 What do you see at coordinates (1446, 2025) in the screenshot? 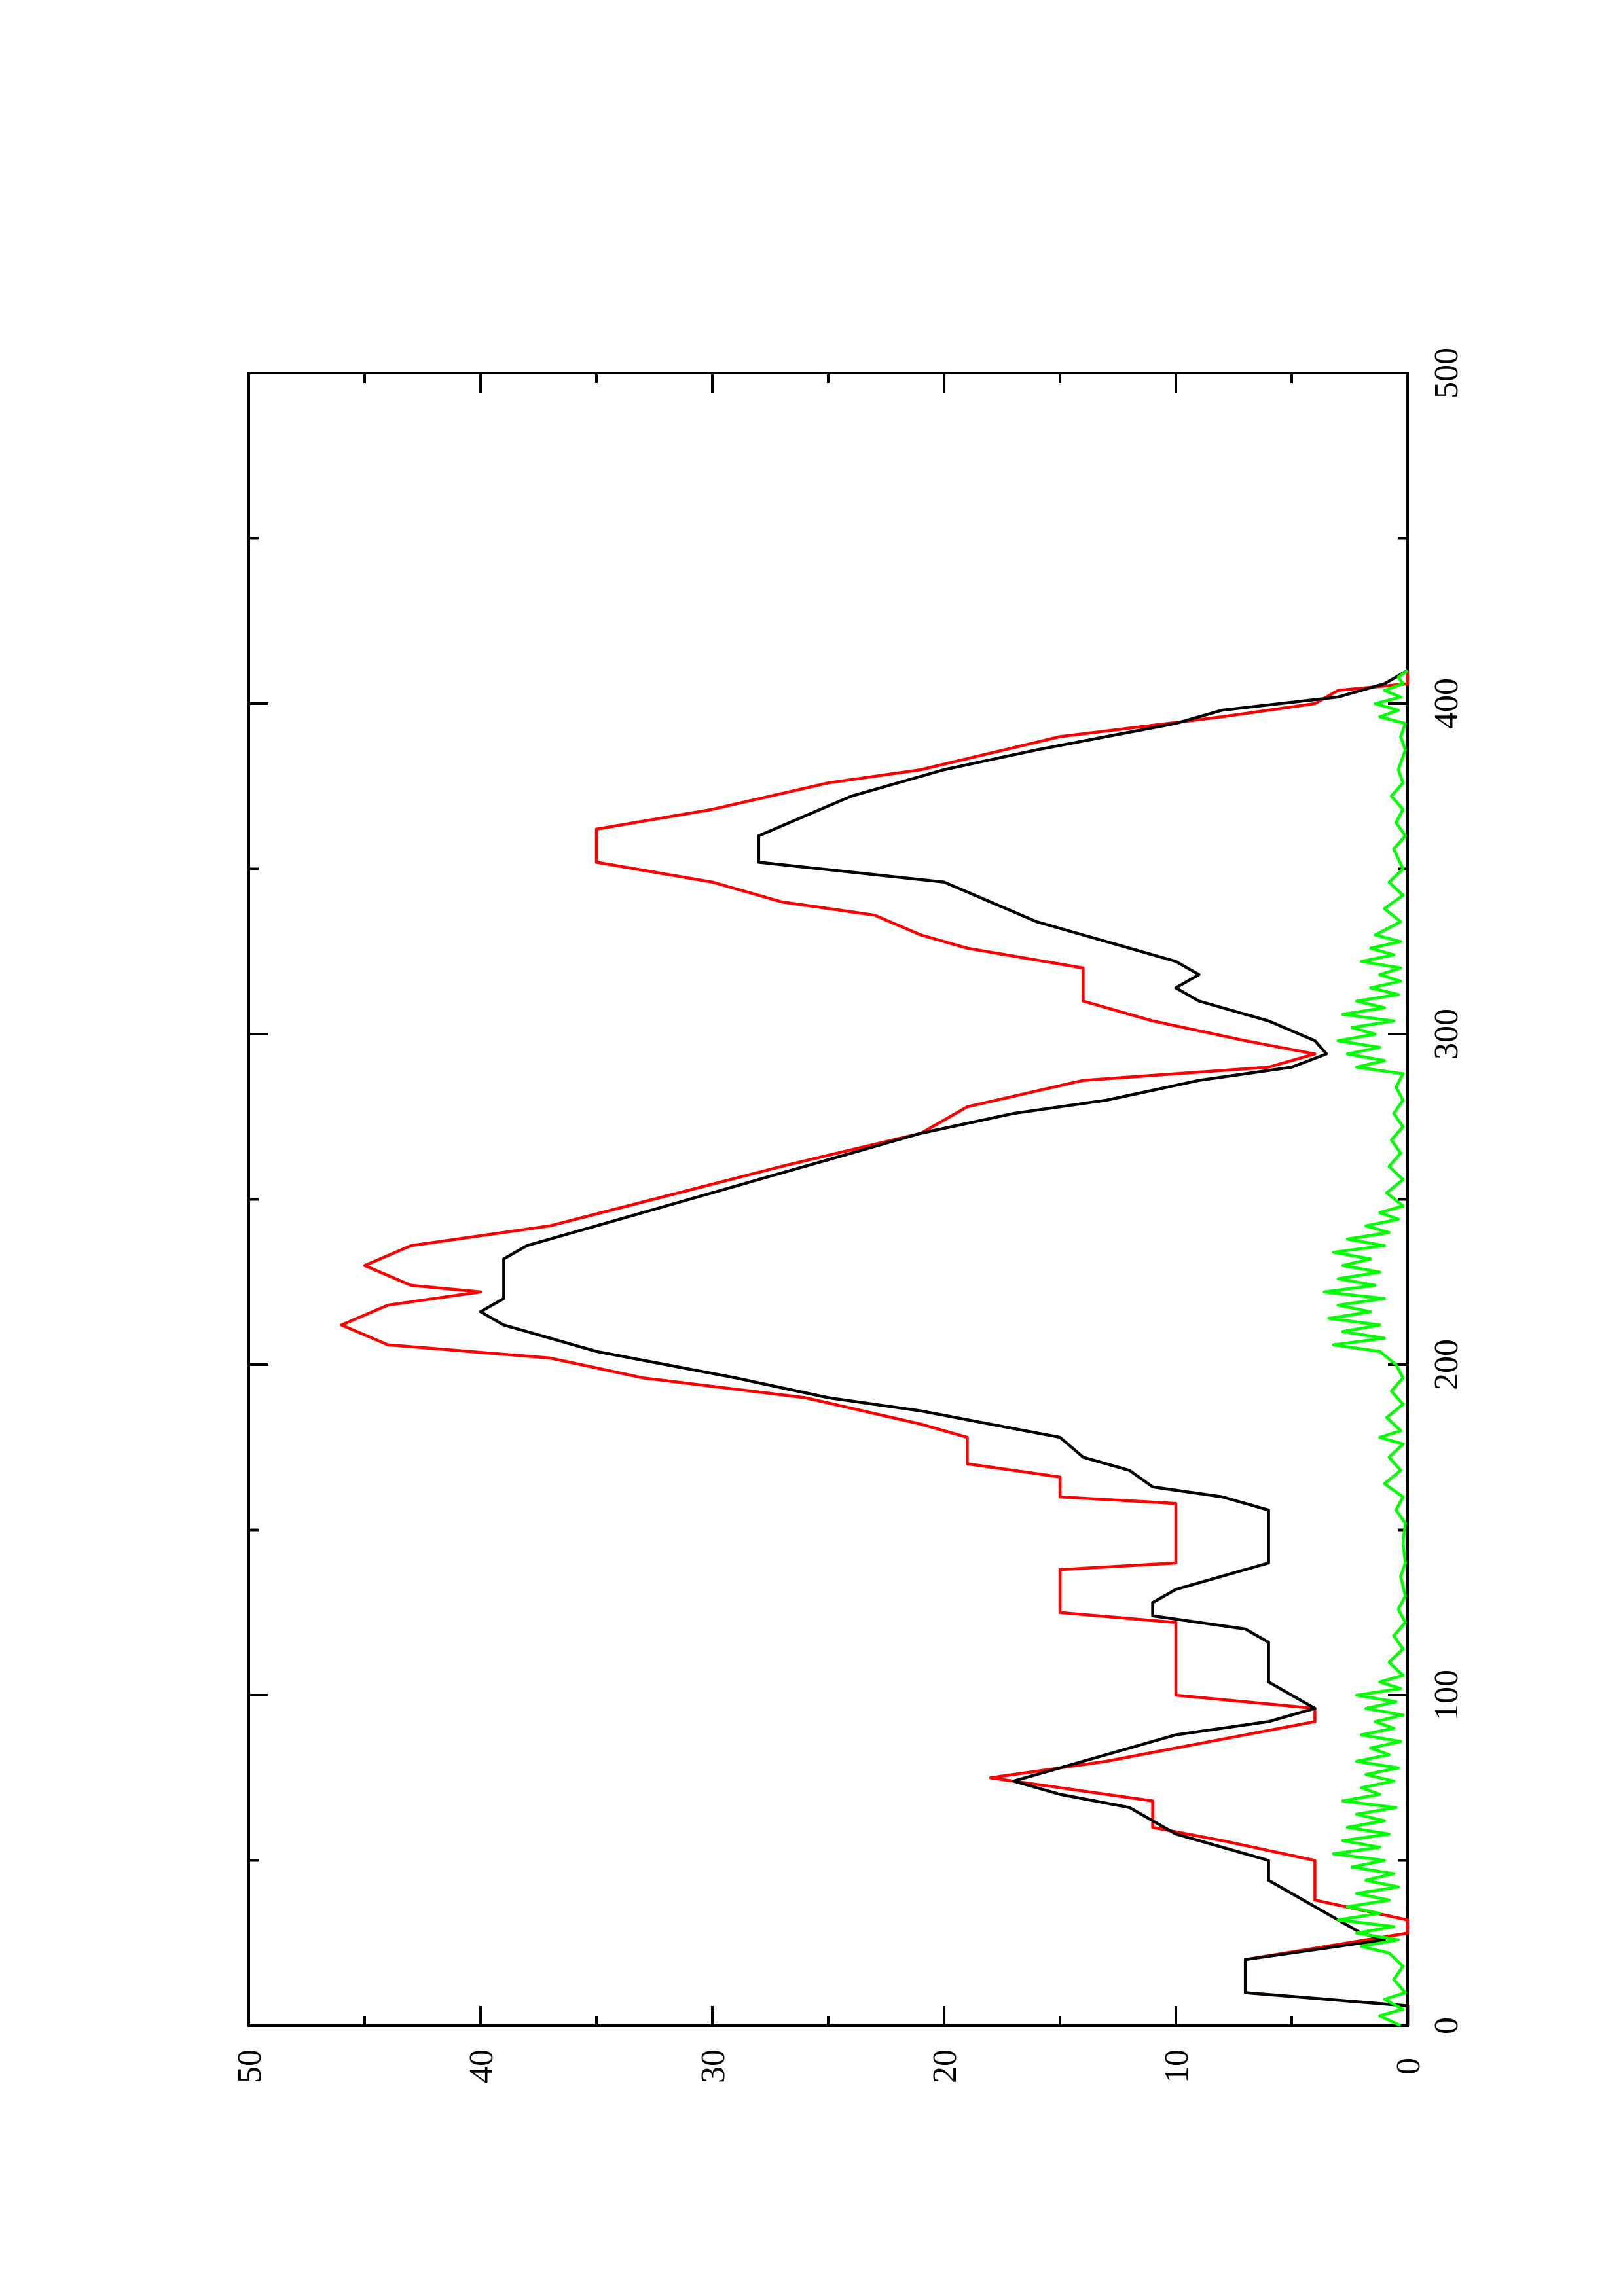
I see `x-tick-label: 0` at bounding box center [1446, 2025].